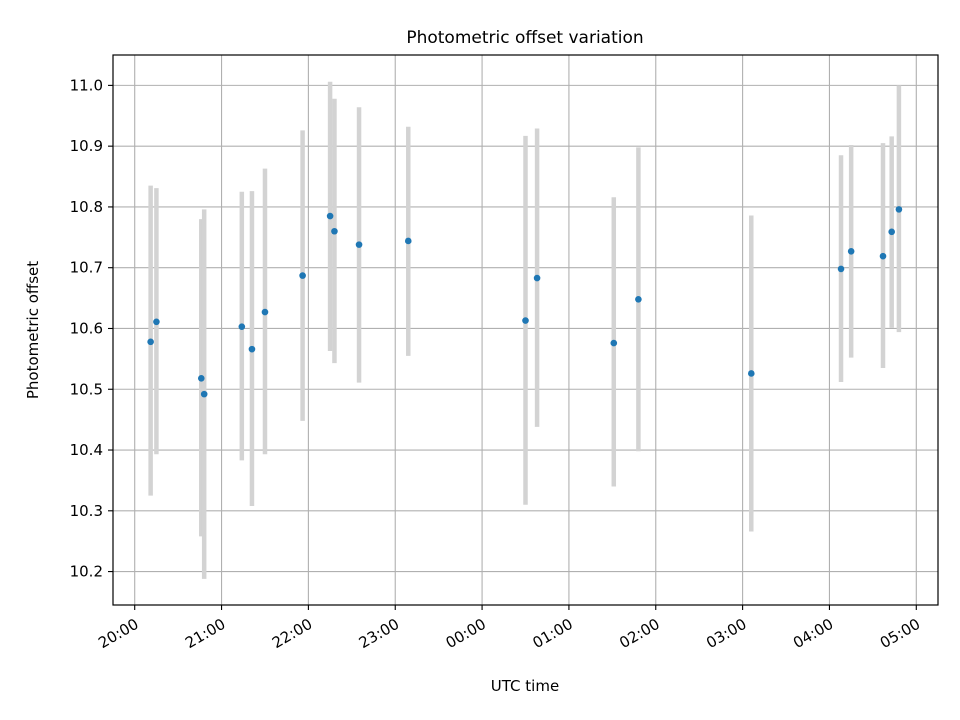 The image size is (960, 720). Describe the element at coordinates (86, 450) in the screenshot. I see `y-tick-label: 10.4` at that location.